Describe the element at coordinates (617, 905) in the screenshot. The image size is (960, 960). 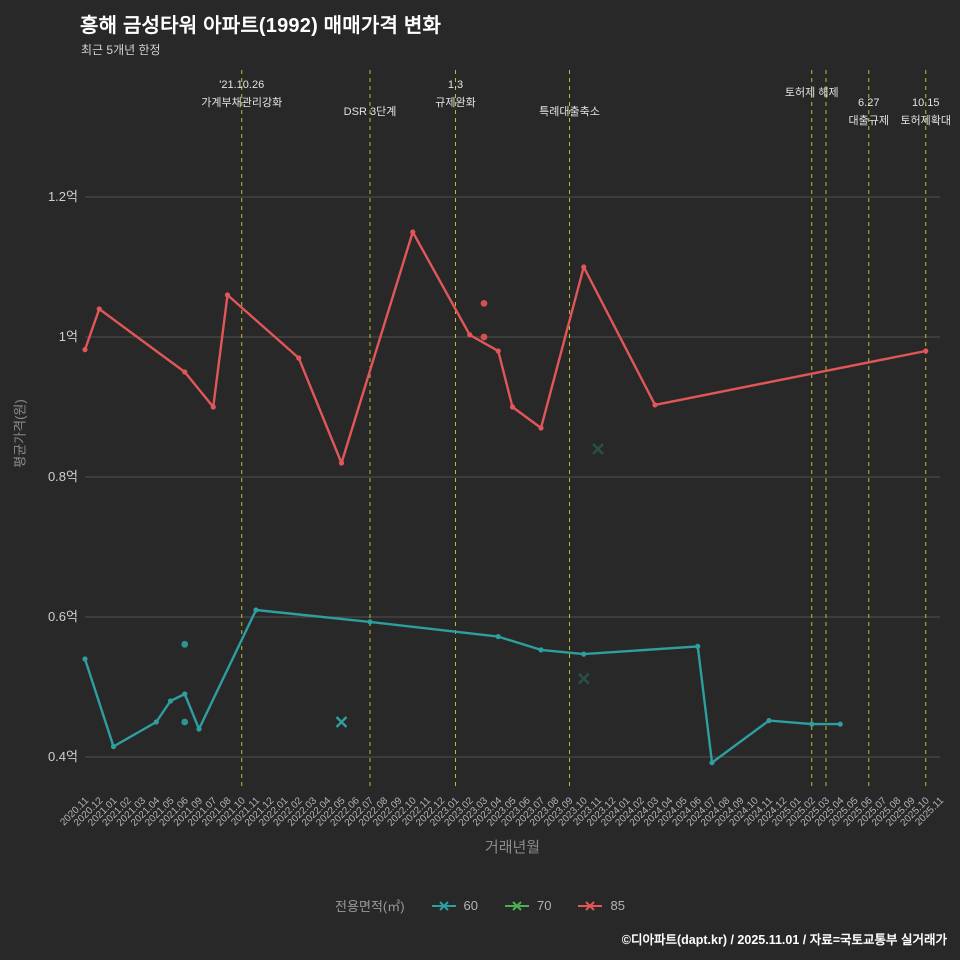
I see `legend-label-85: 85` at that location.